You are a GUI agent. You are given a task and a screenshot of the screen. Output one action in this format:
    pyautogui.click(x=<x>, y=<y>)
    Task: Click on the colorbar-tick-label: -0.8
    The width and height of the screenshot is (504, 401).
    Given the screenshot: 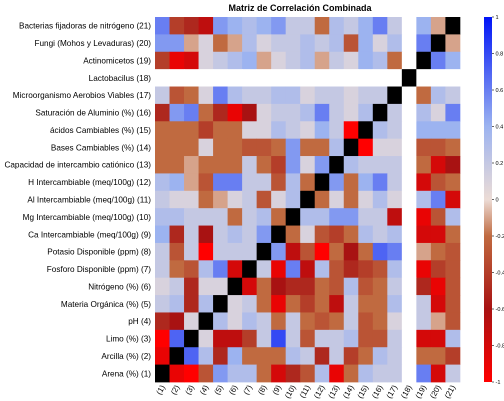 What is the action you would take?
    pyautogui.click(x=500, y=347)
    